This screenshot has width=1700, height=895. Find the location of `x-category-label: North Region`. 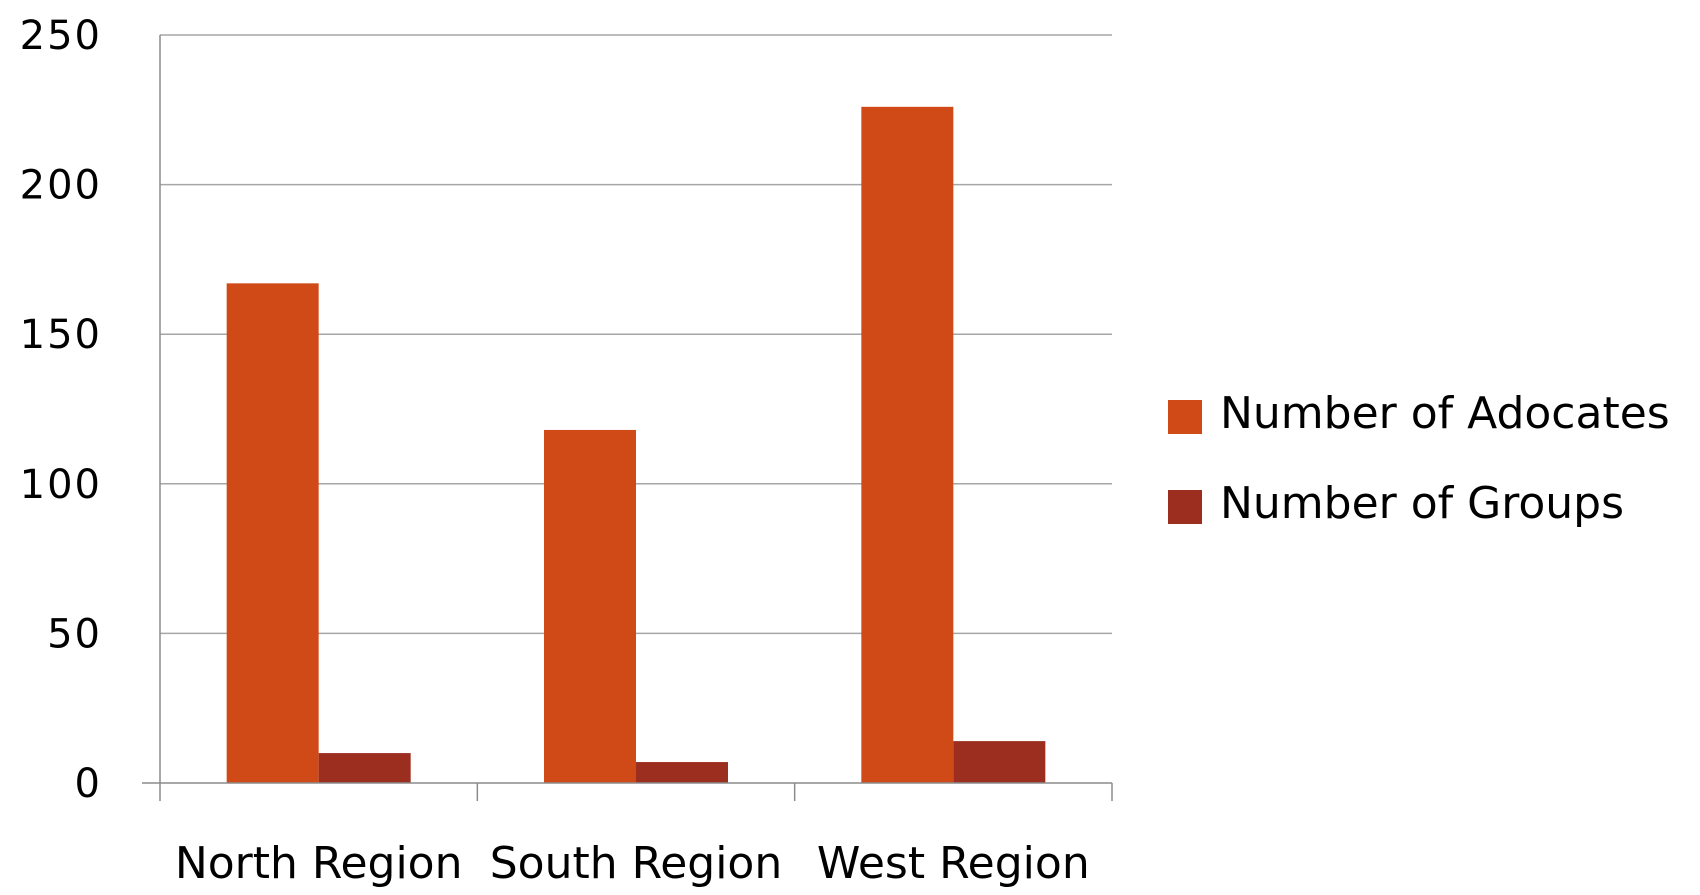

x-category-label: North Region is located at coordinates (319, 863).